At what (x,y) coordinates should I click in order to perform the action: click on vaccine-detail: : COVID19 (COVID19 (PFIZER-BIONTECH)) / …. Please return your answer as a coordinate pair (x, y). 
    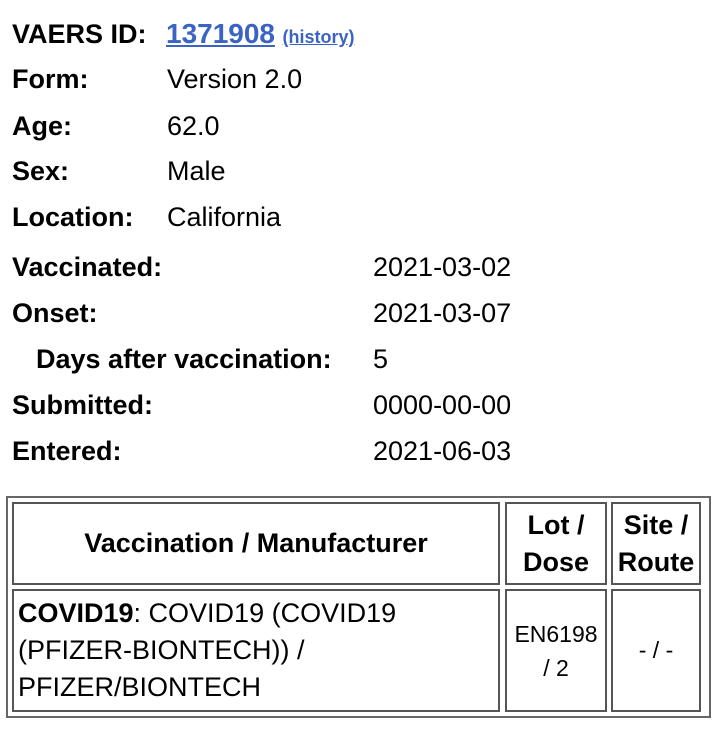
    Looking at the image, I should click on (207, 650).